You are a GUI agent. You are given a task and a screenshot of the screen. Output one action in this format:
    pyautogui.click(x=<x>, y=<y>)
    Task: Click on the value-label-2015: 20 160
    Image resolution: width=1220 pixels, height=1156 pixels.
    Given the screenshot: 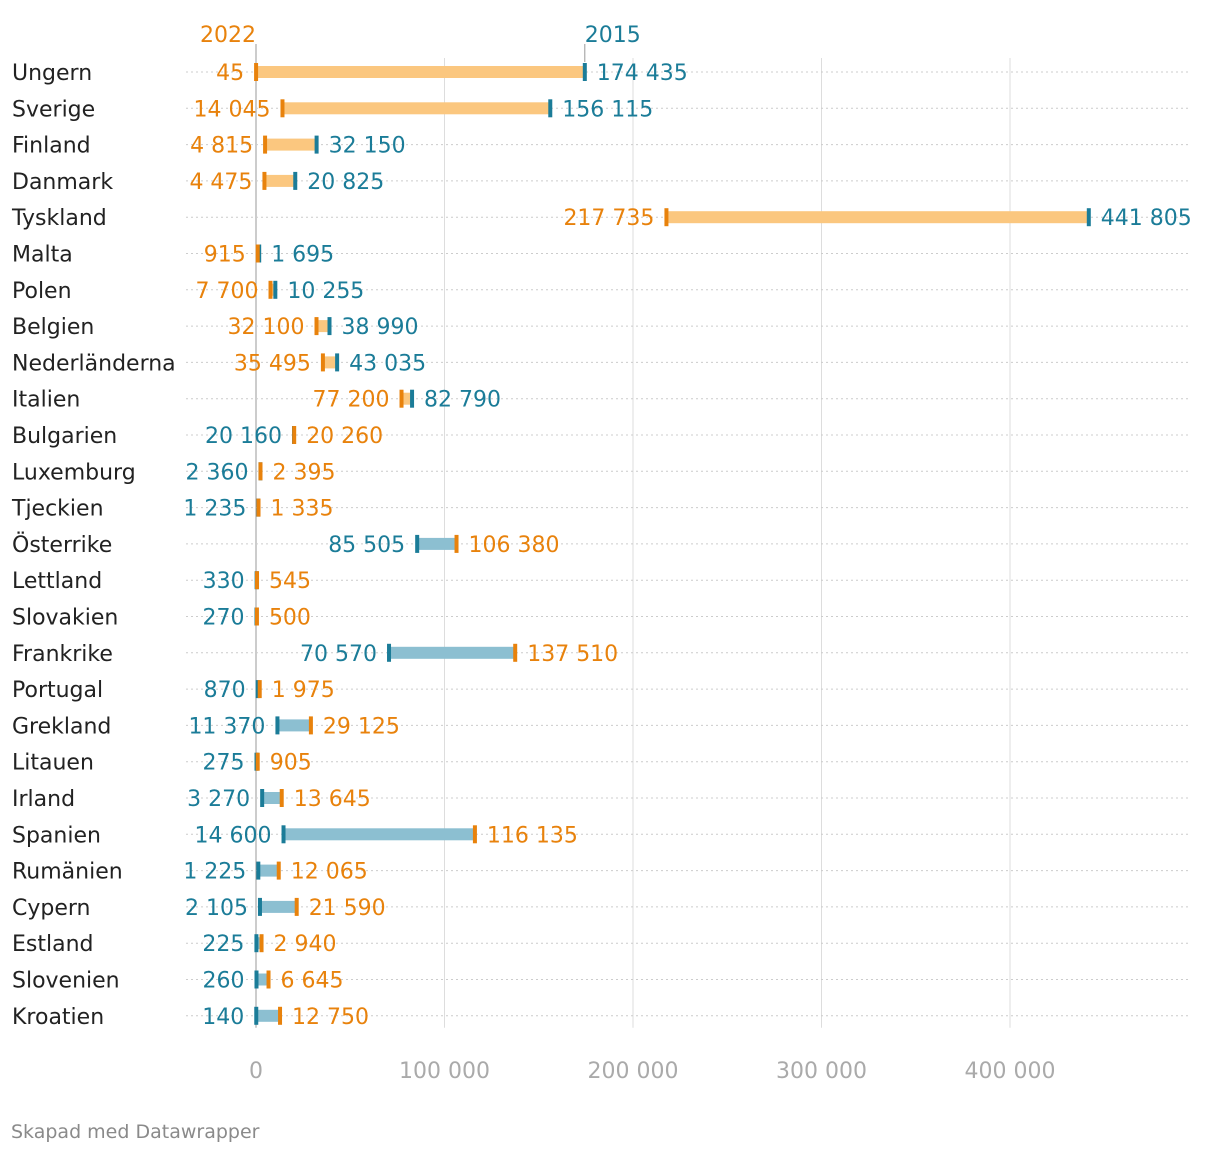 What is the action you would take?
    pyautogui.click(x=243, y=436)
    